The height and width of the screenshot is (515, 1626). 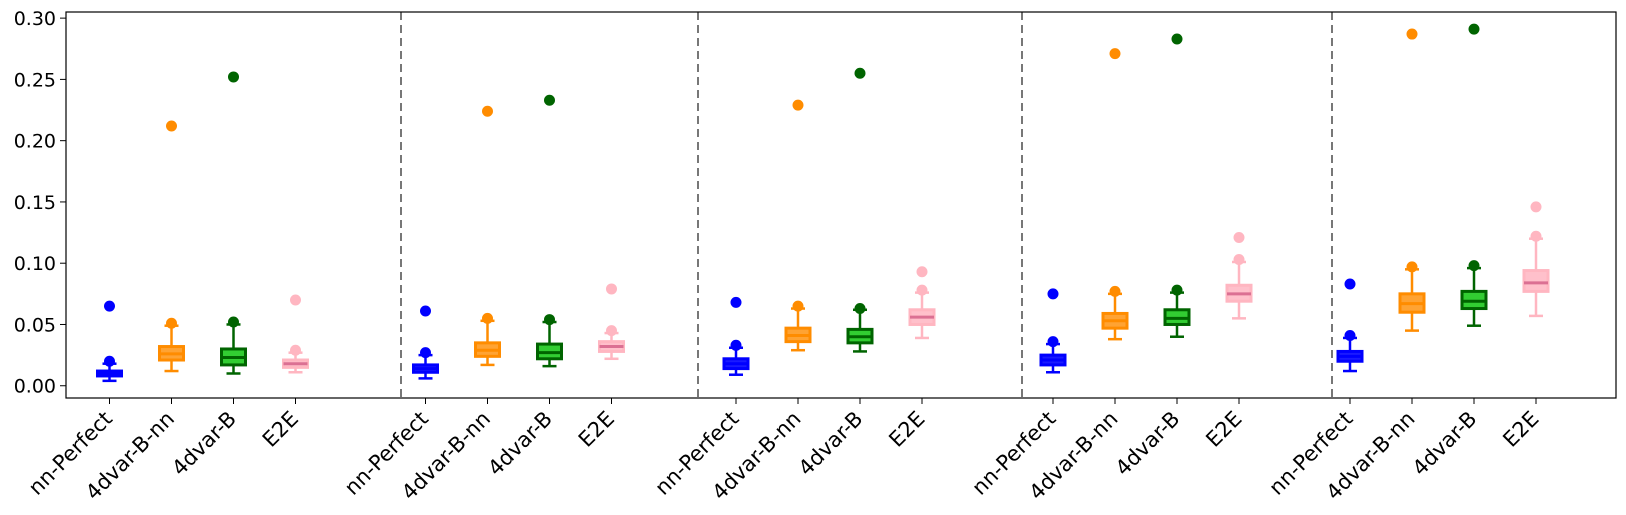 What do you see at coordinates (35, 80) in the screenshot?
I see `y-tick-label: 0.25` at bounding box center [35, 80].